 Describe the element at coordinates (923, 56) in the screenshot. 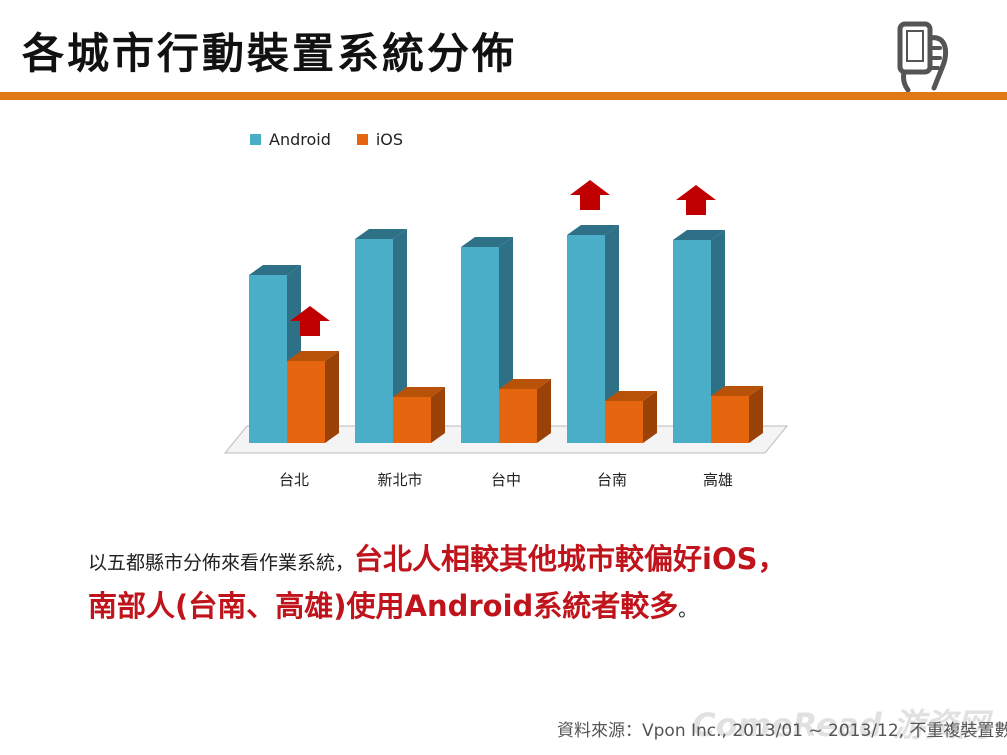

I see `hand-holding-phone-icon` at that location.